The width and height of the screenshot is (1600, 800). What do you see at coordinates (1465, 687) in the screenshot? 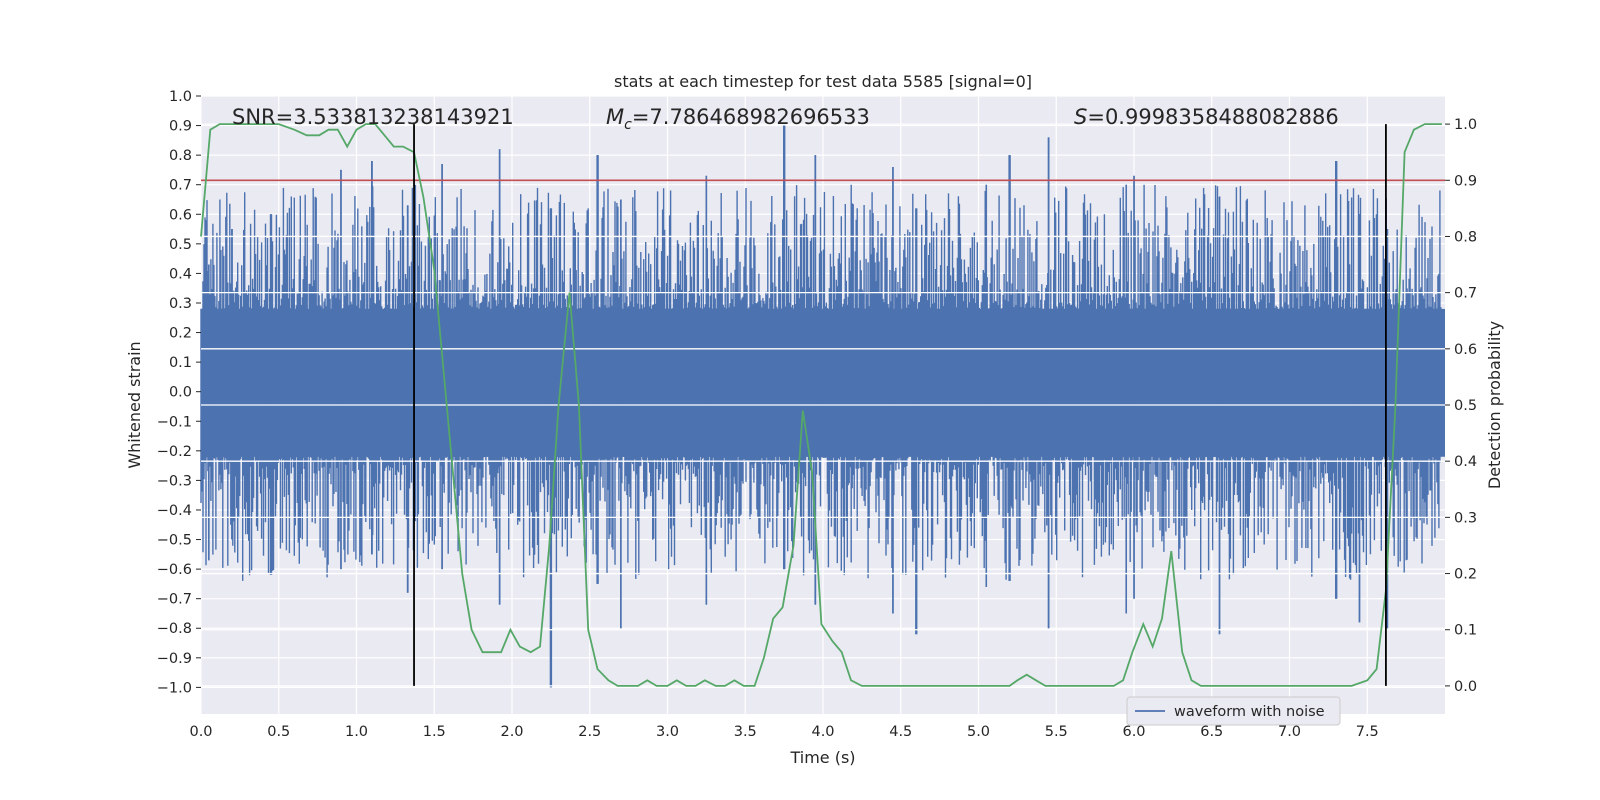
I see `y2-tick-label: 0.0` at bounding box center [1465, 687].